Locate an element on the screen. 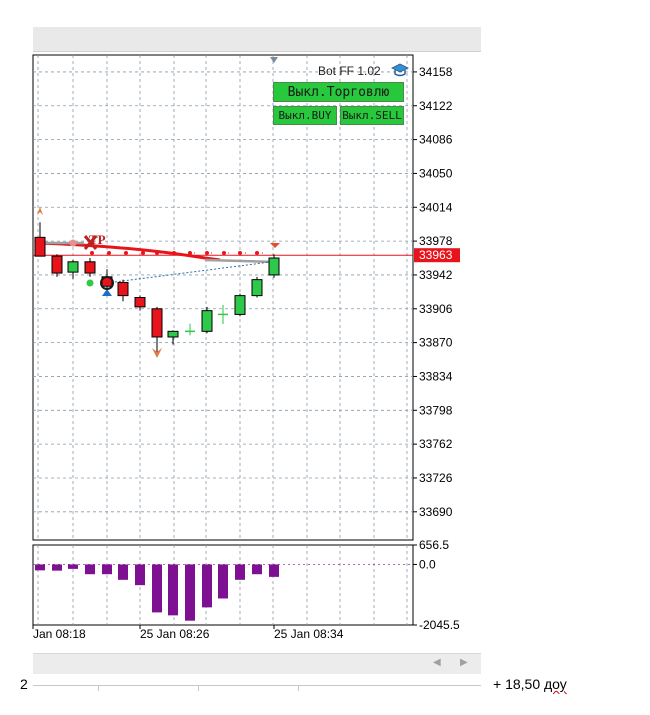 This screenshot has width=650, height=715. x-axis-tick-label: Jan 08:18 is located at coordinates (59, 634).